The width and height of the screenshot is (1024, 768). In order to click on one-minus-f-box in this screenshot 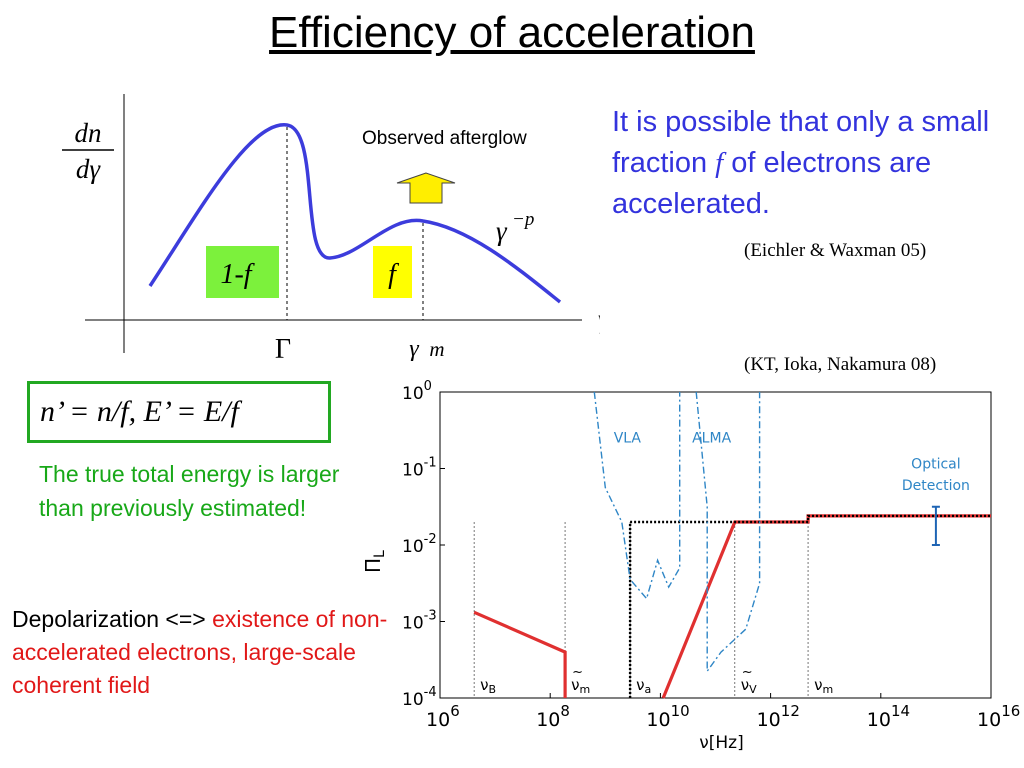, I will do `click(242, 272)`.